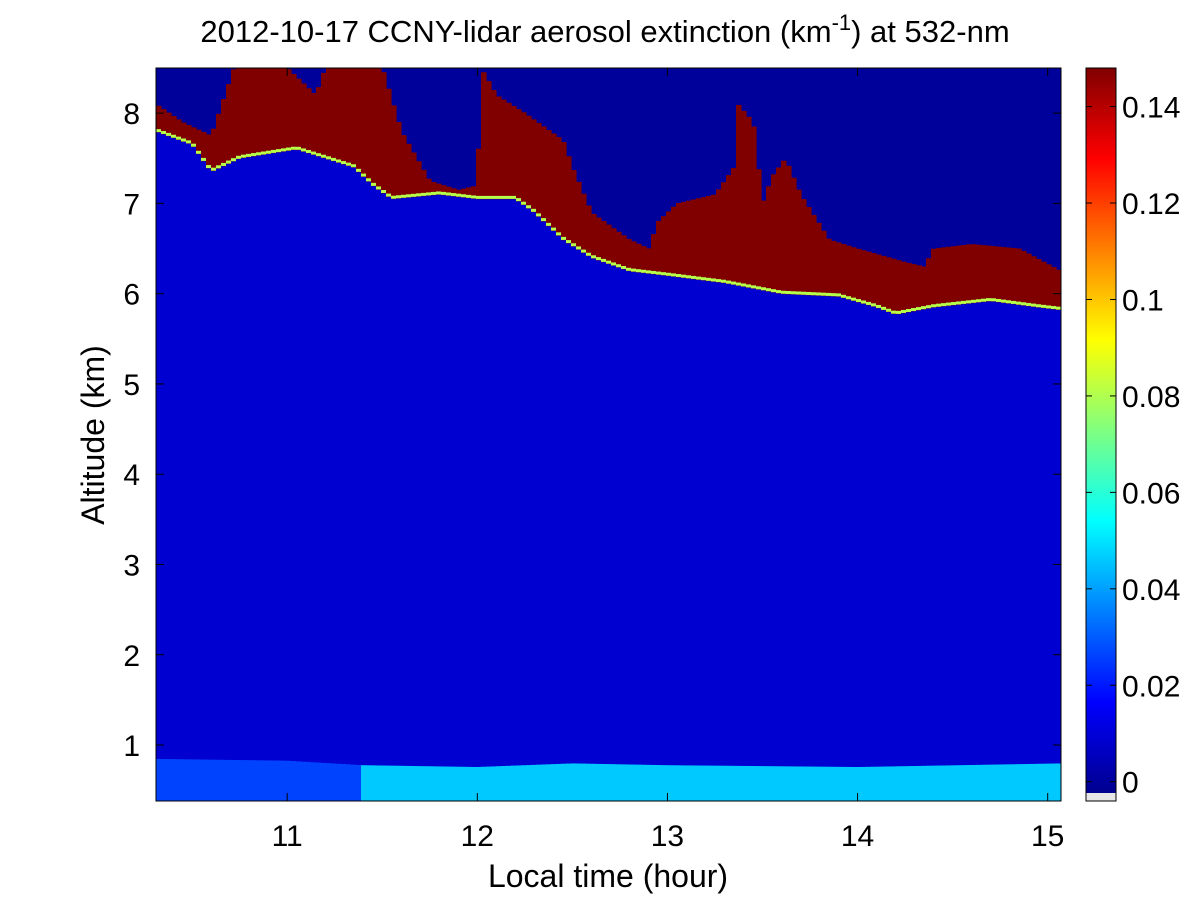 The height and width of the screenshot is (901, 1200). Describe the element at coordinates (1101, 434) in the screenshot. I see `colorbar-frame` at that location.